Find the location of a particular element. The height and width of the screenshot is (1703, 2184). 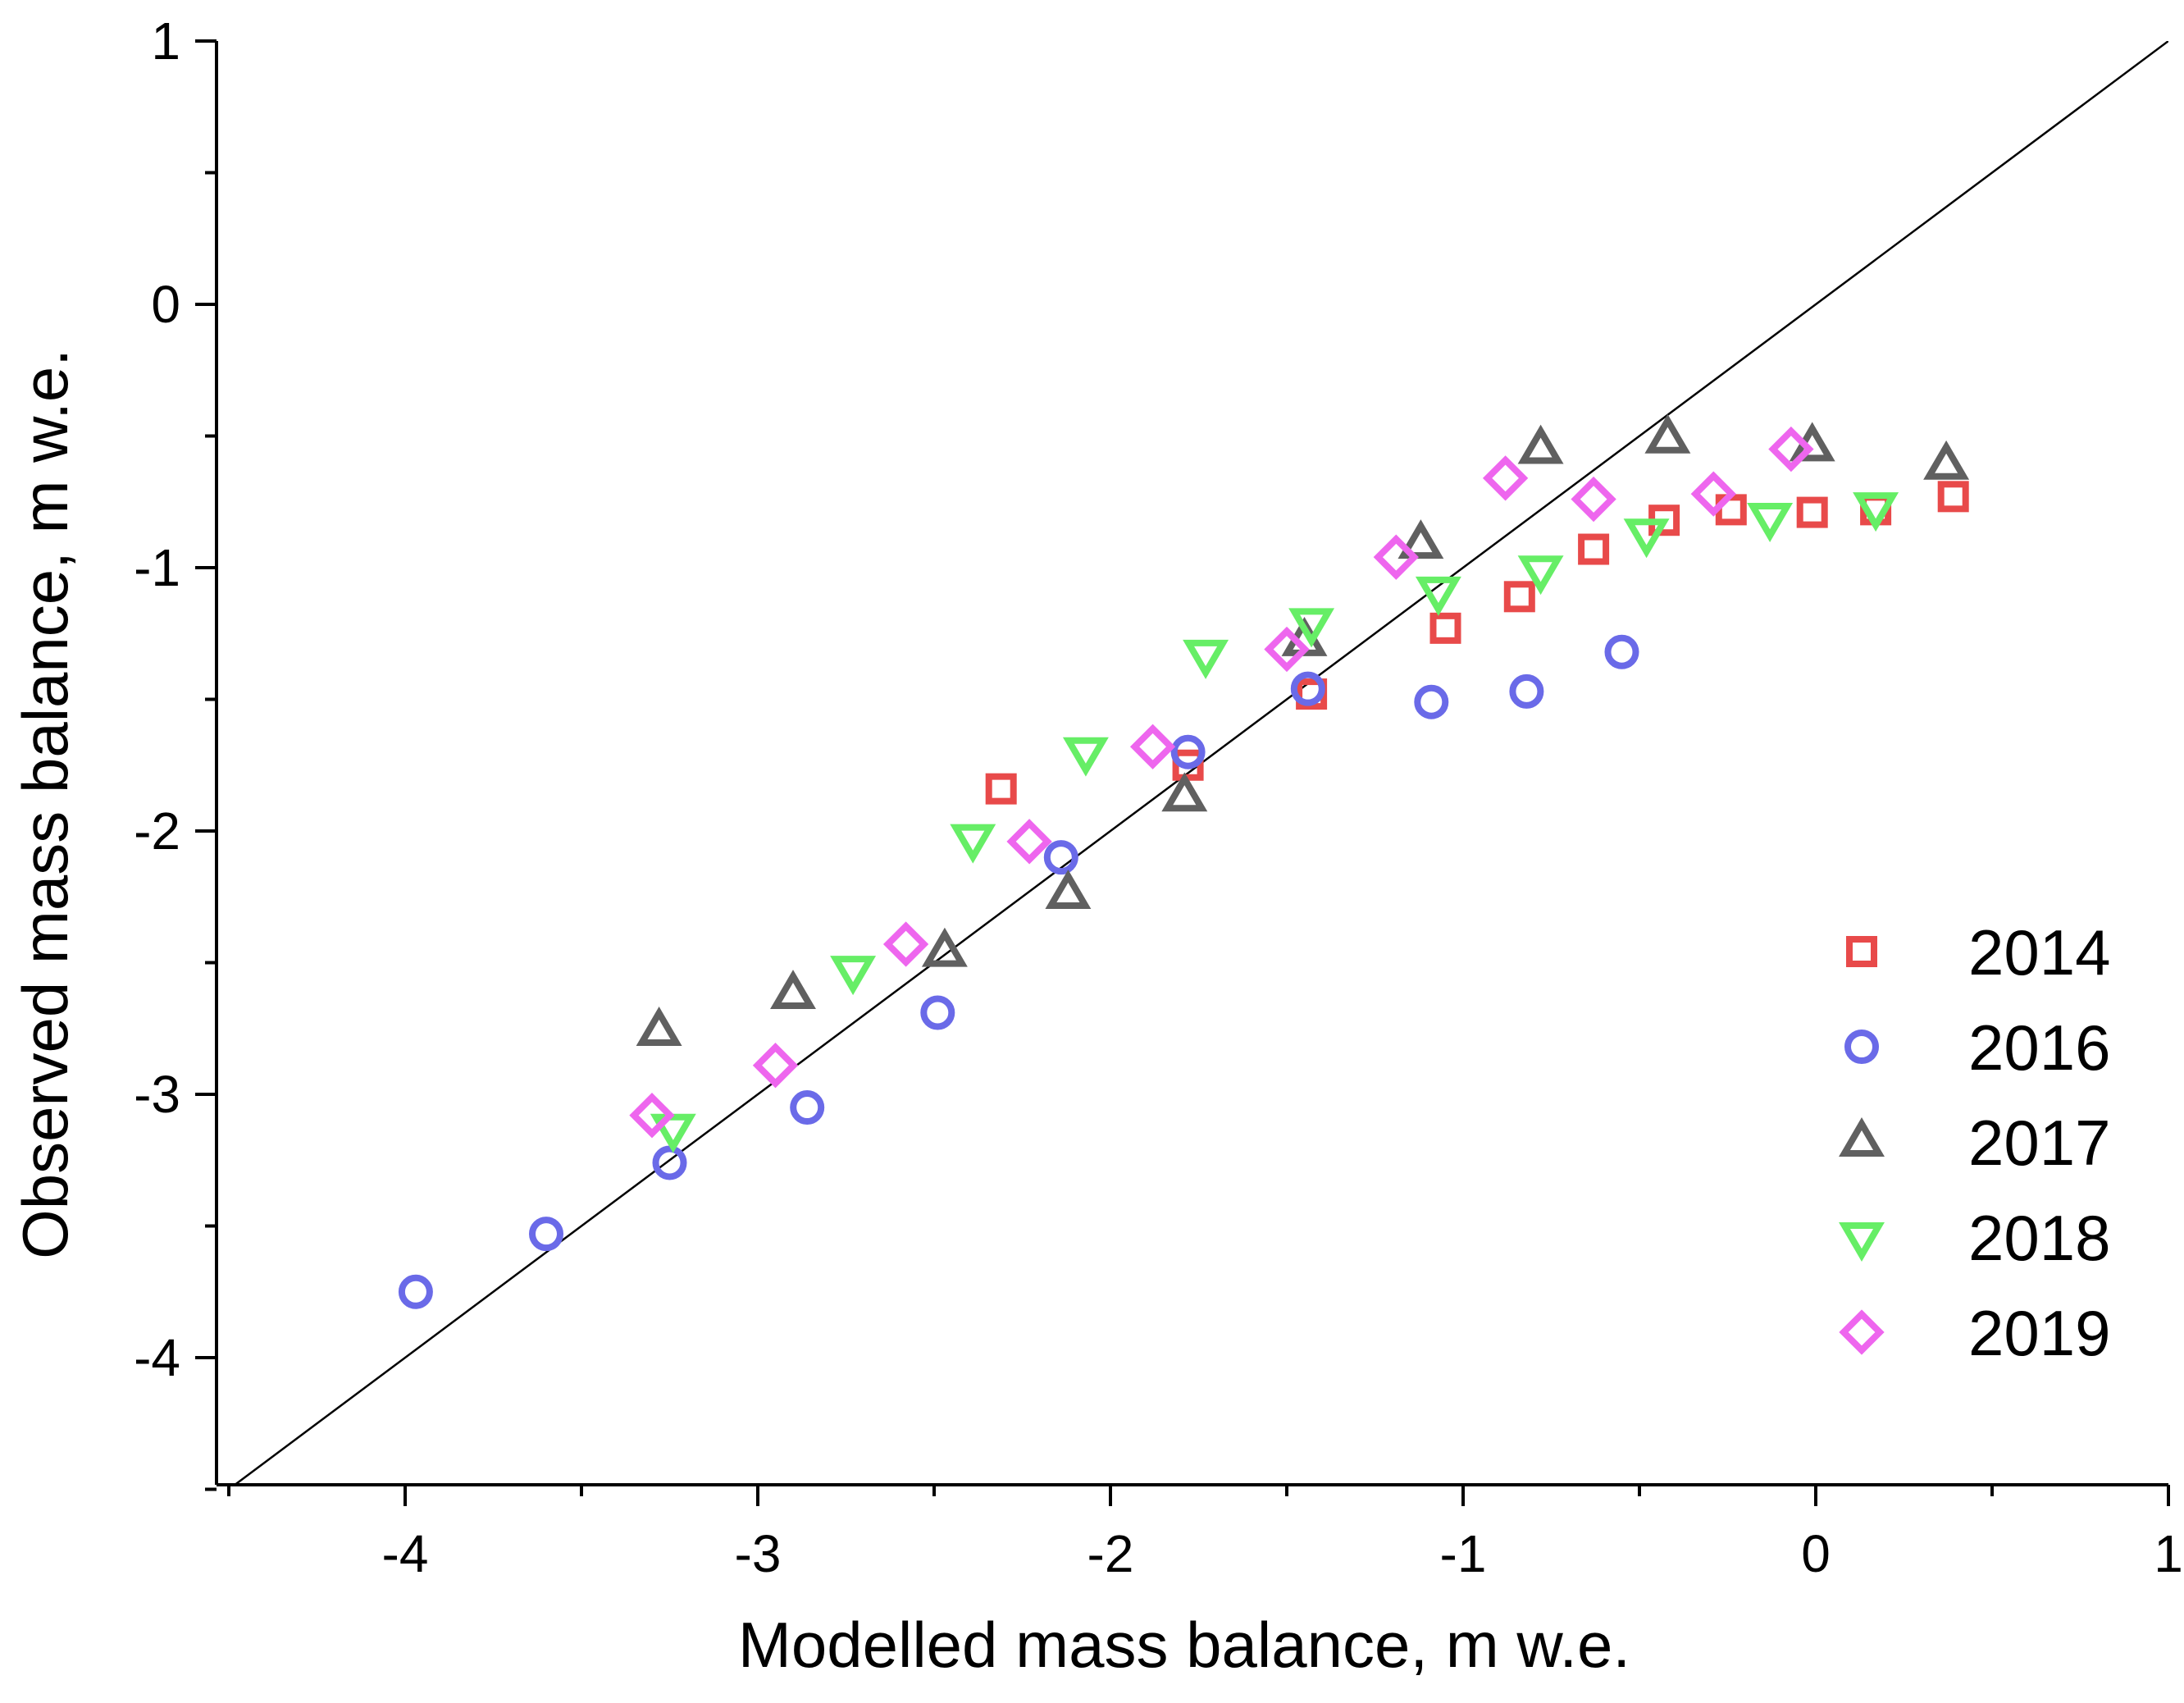

legend-marker-2017 is located at coordinates (1862, 1137).